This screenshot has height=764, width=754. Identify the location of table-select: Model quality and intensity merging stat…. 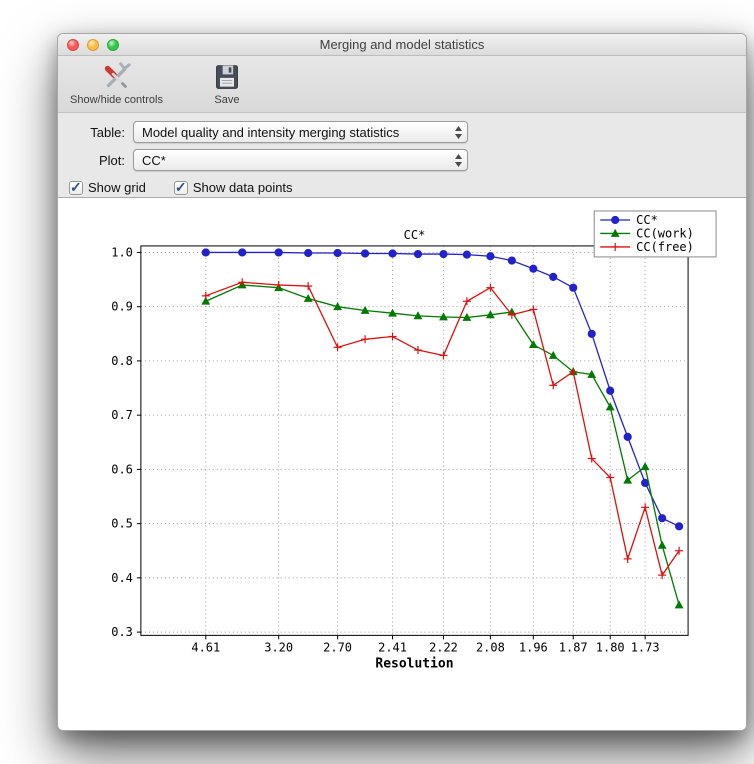
(300, 132).